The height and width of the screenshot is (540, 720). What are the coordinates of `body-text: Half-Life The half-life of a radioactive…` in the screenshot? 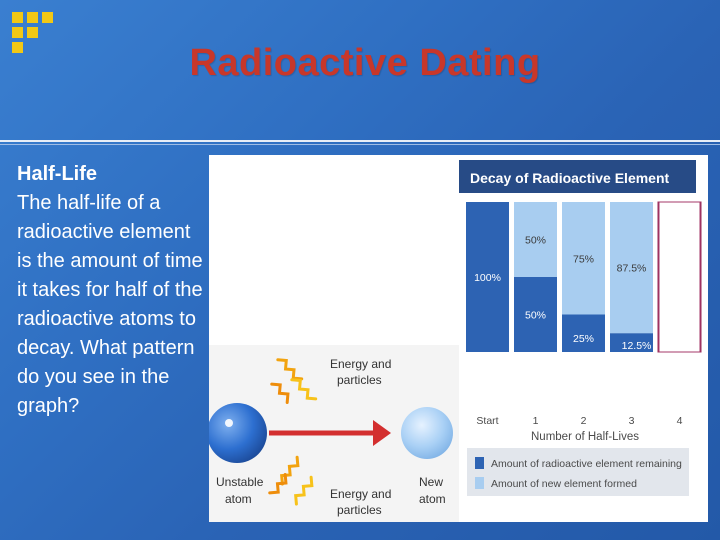 It's located at (112, 290).